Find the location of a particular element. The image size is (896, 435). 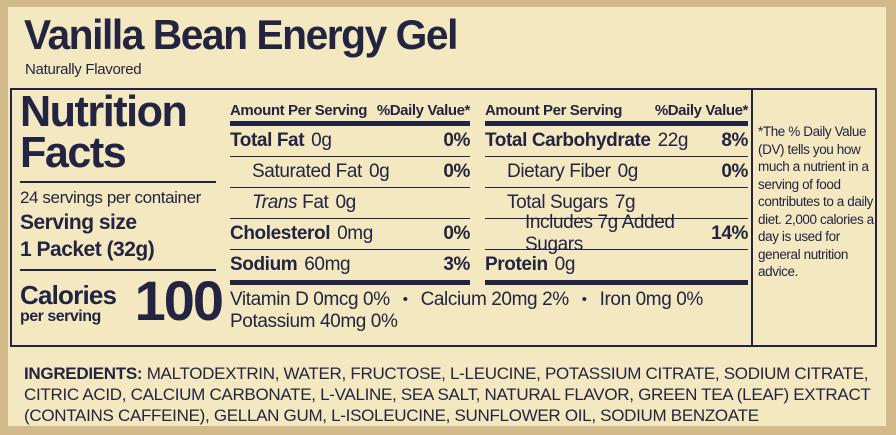

calories-labels: Calories per serving is located at coordinates (72, 300).